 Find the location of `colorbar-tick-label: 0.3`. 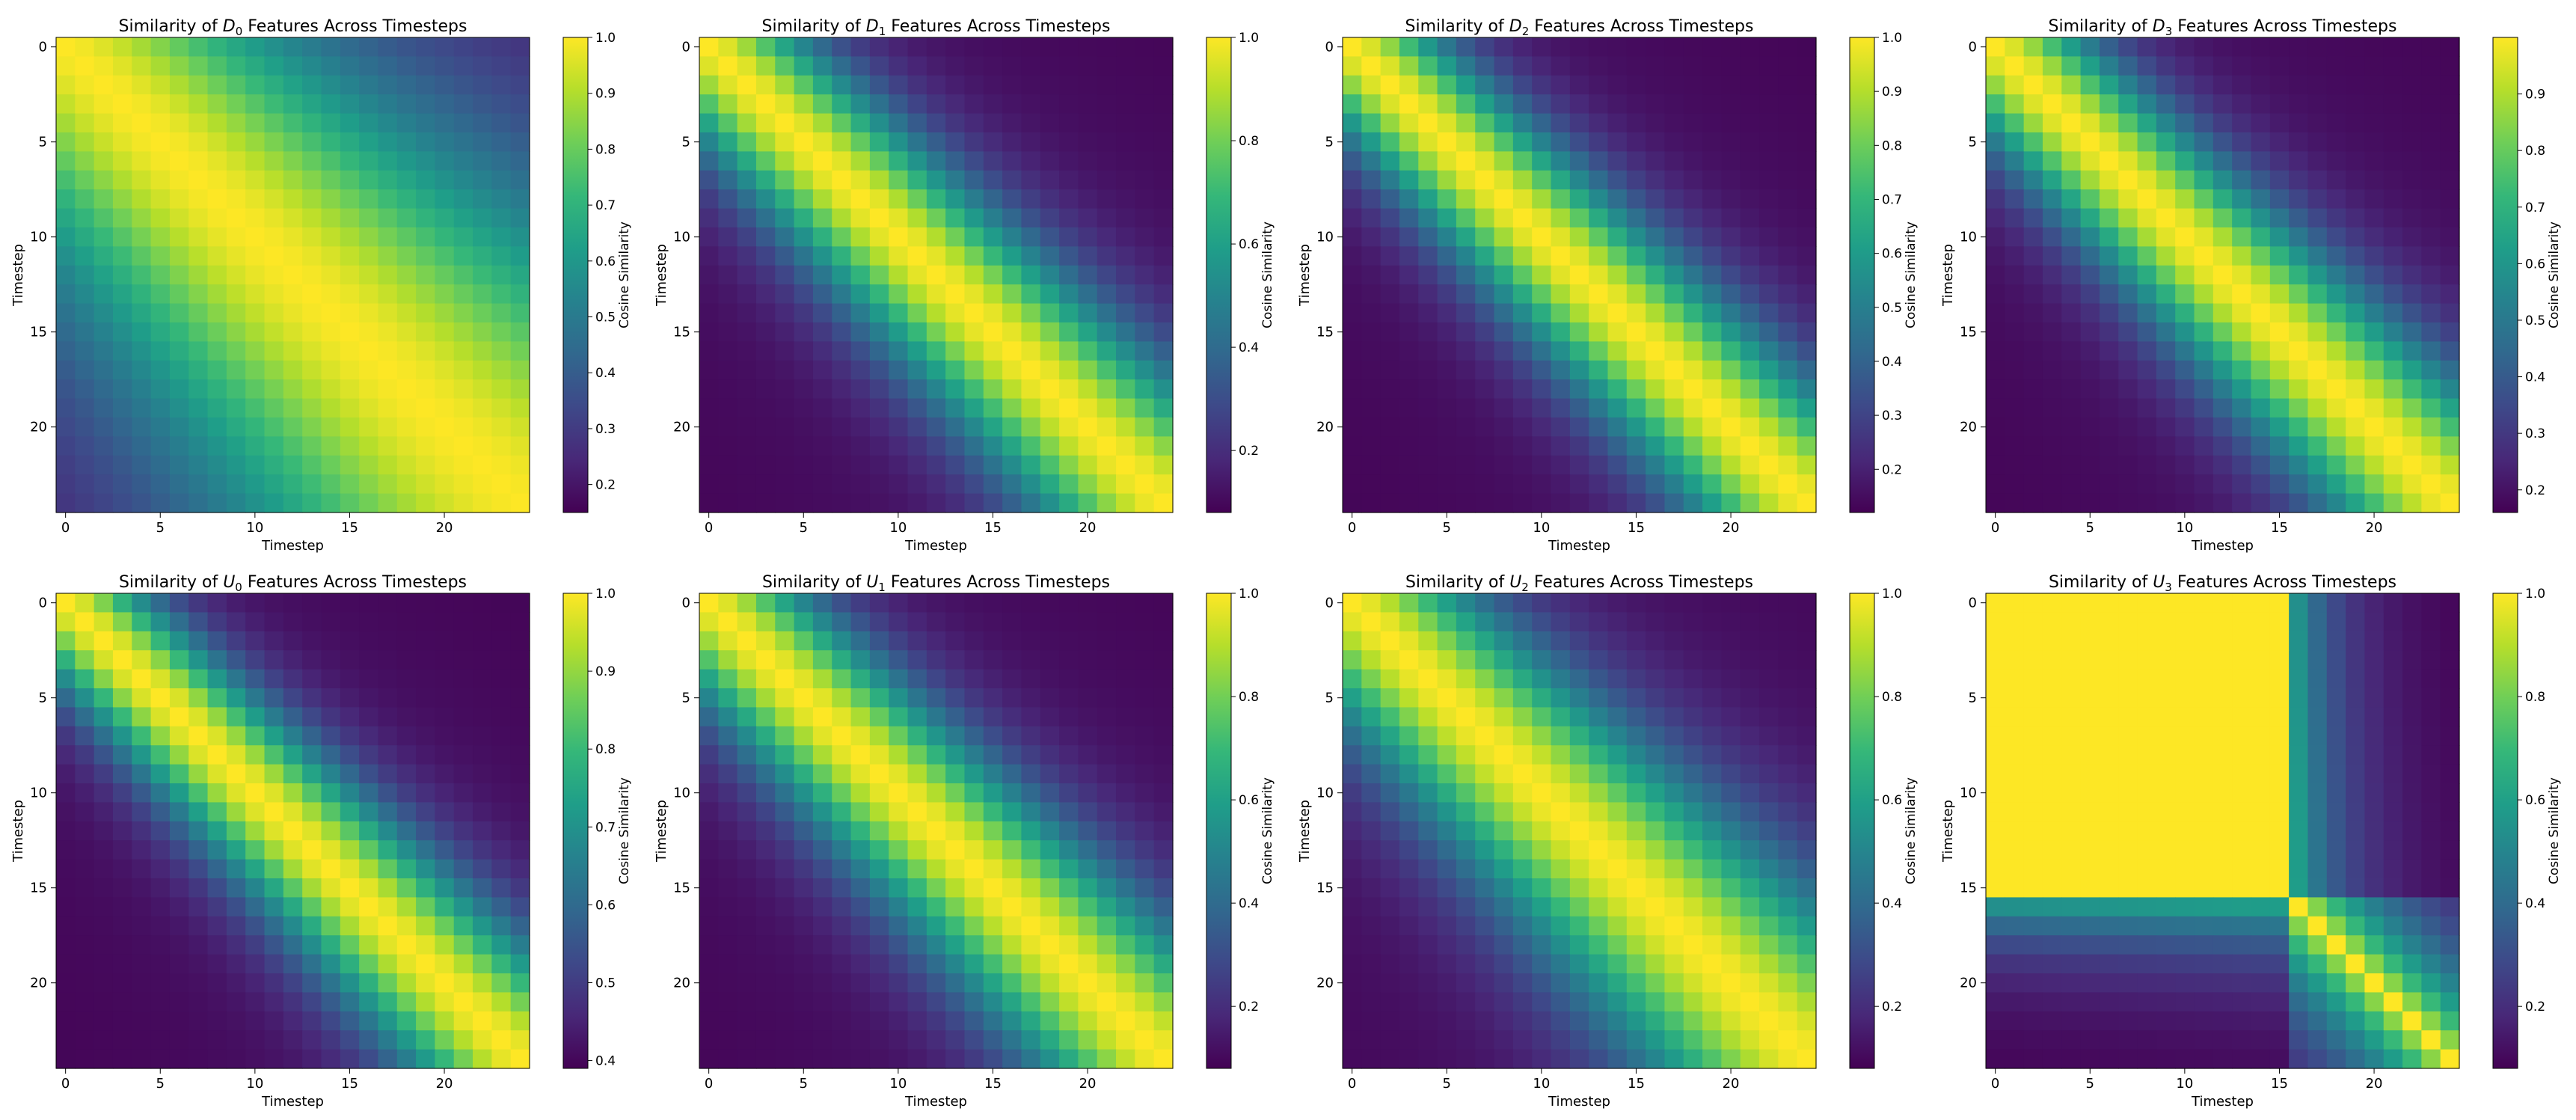

colorbar-tick-label: 0.3 is located at coordinates (605, 429).